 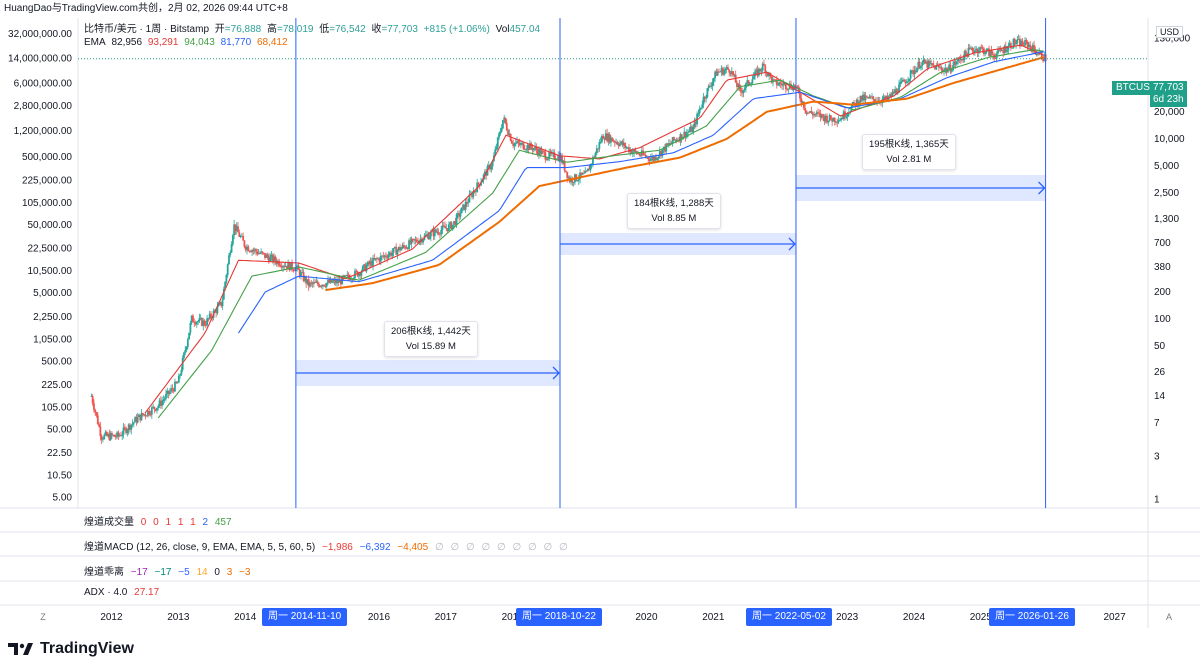 I want to click on volume-value-5: 1, so click(x=193, y=522).